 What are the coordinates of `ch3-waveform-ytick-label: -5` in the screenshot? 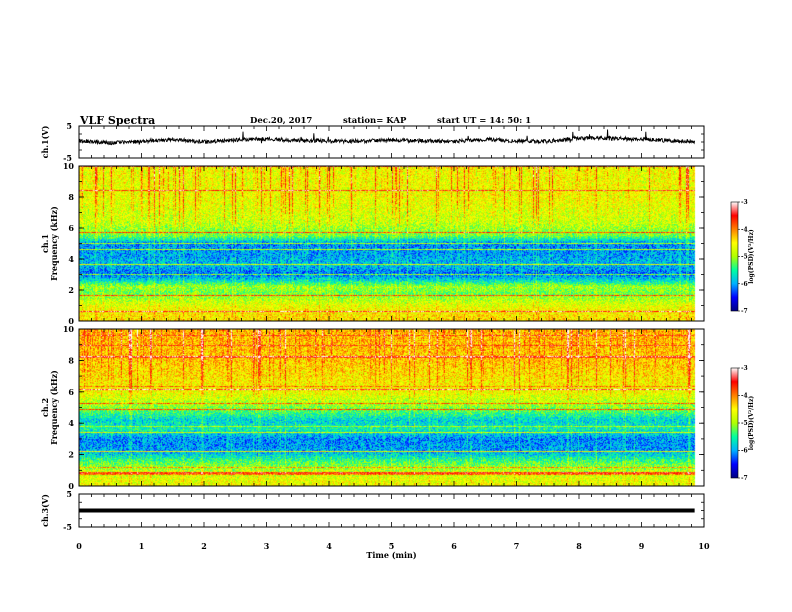 It's located at (67, 527).